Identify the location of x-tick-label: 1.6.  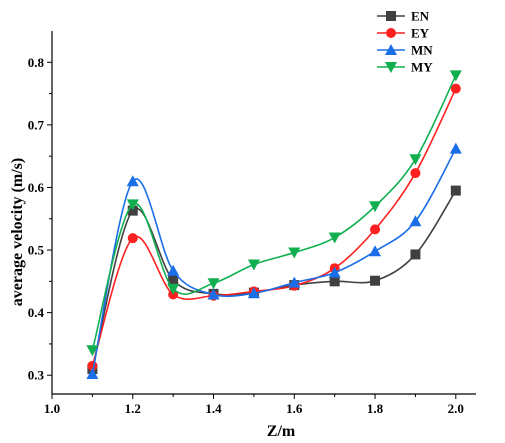
(294, 408).